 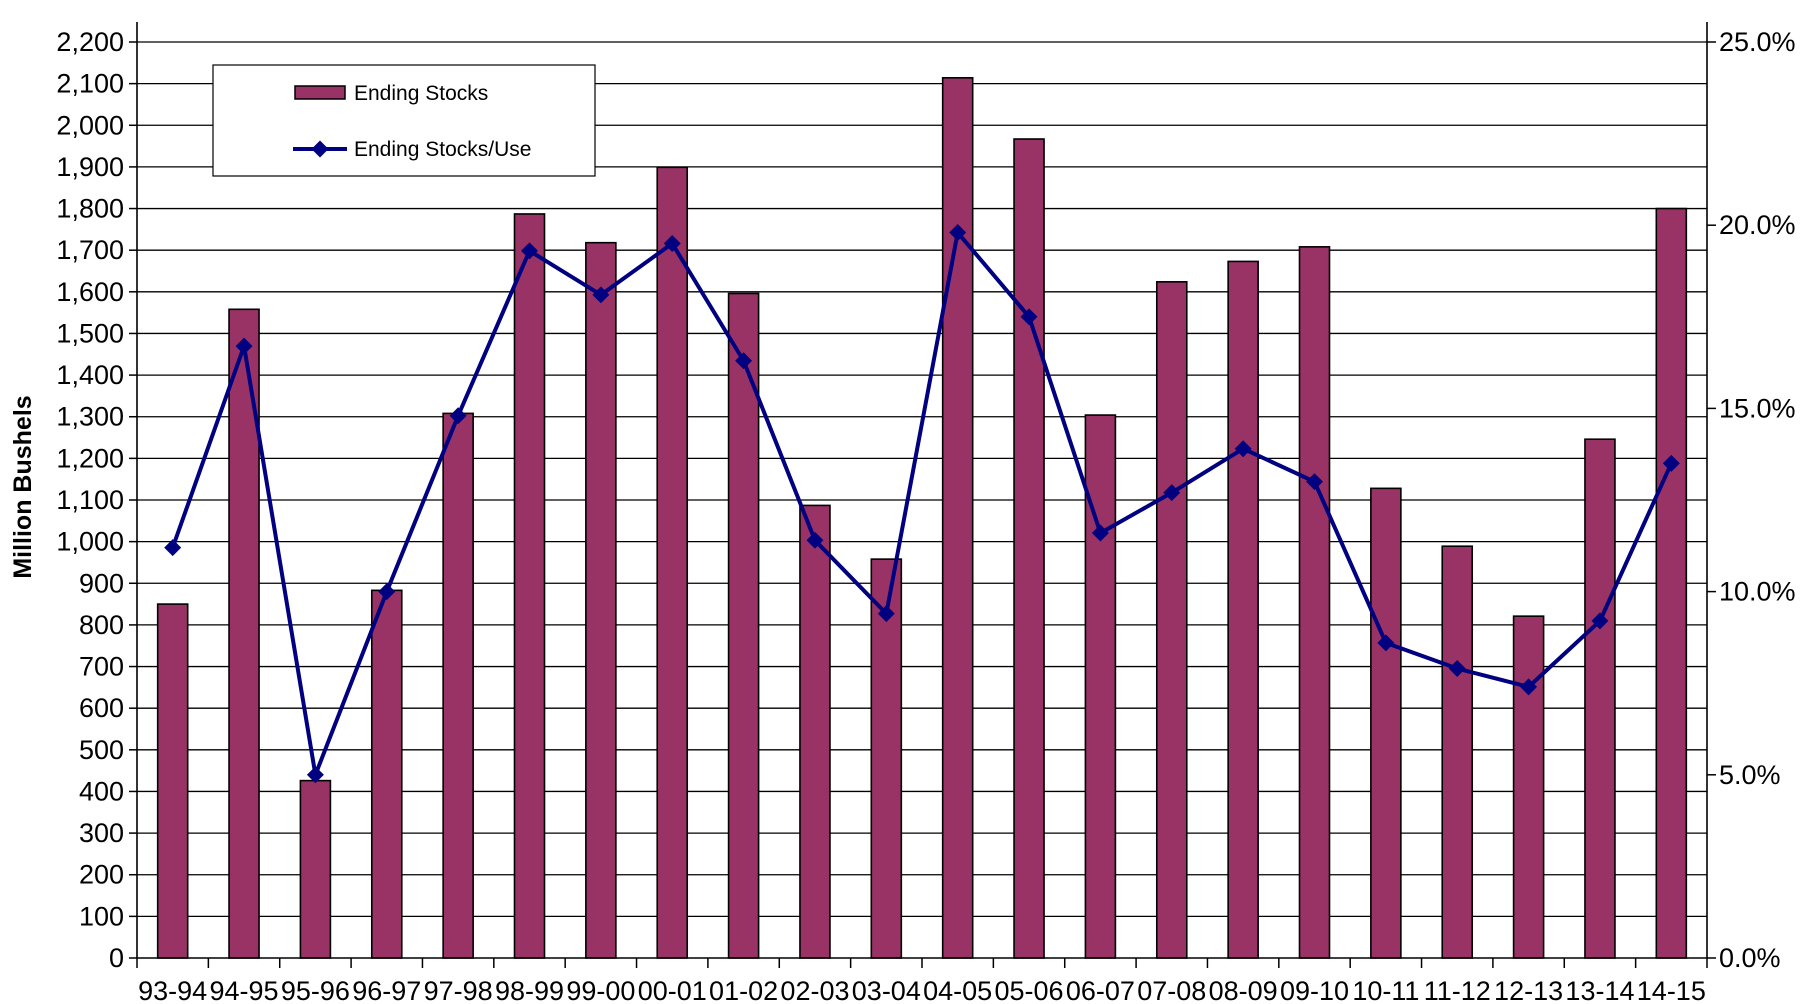 I want to click on x-axis-tick-label: 13-14, so click(x=1599, y=990).